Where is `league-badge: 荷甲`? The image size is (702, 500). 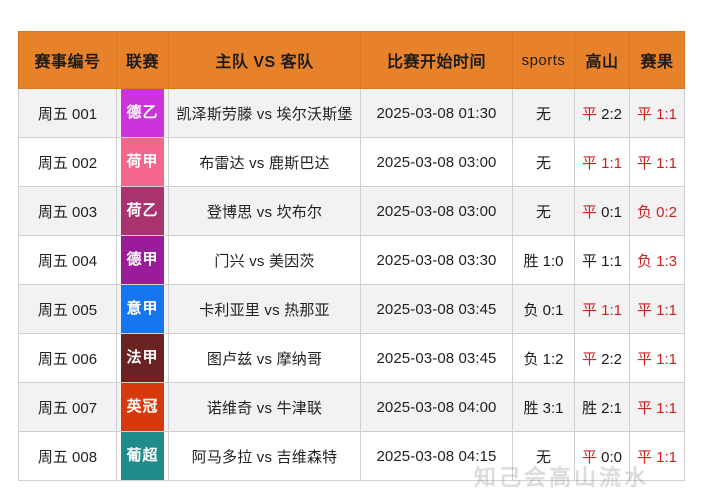
league-badge: 荷甲 is located at coordinates (142, 162).